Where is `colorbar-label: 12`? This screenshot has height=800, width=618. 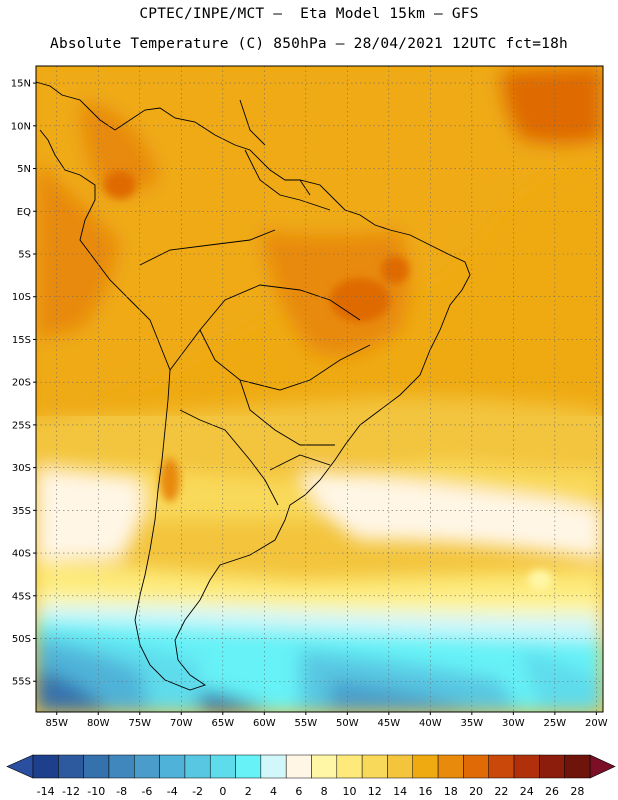 colorbar-label: 12 is located at coordinates (375, 791).